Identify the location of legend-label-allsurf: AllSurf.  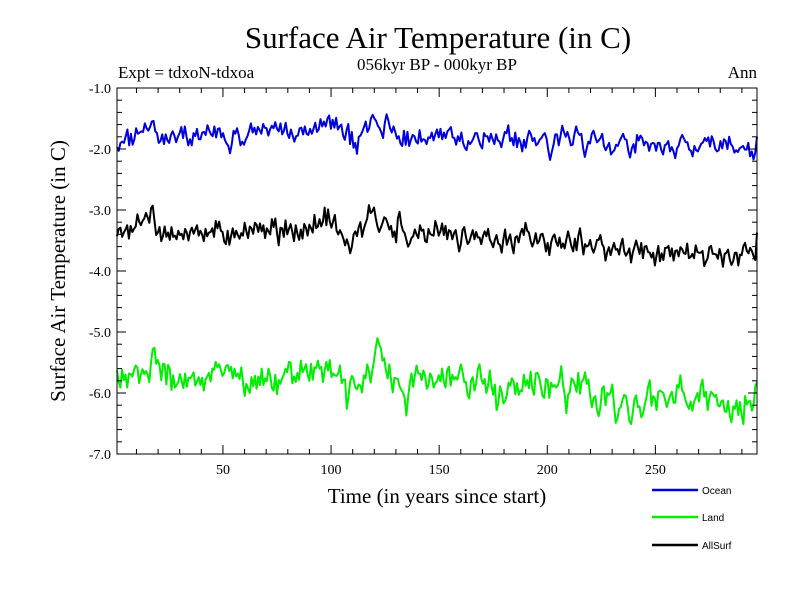
(717, 546).